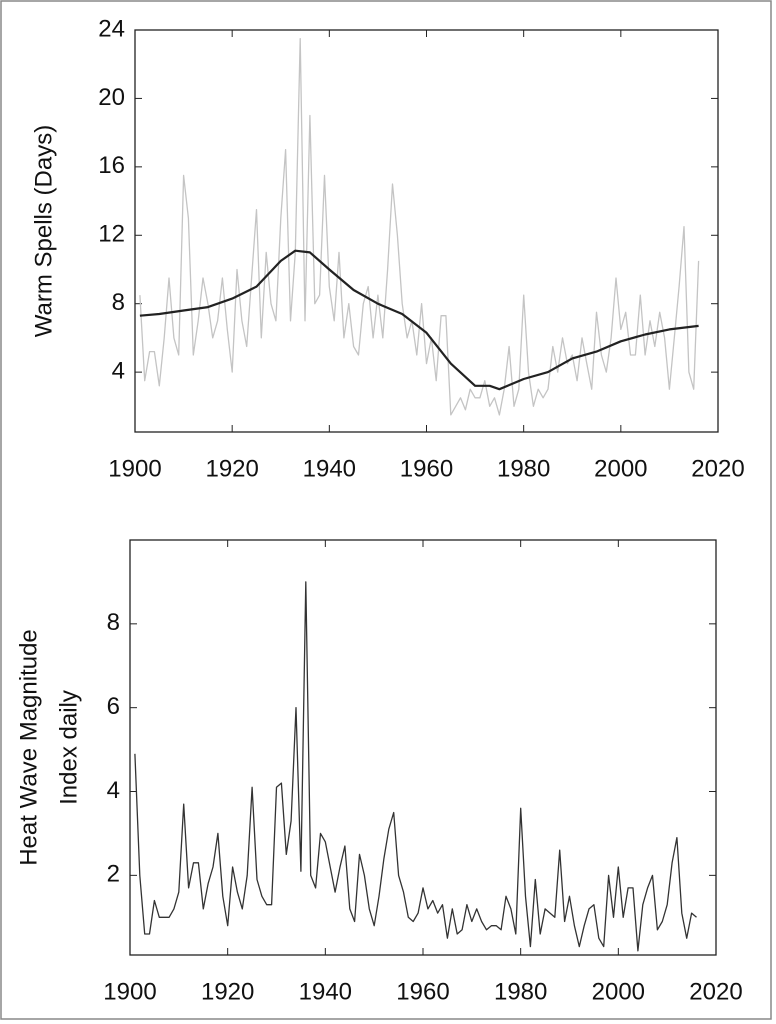 Image resolution: width=776 pixels, height=1024 pixels. Describe the element at coordinates (43, 231) in the screenshot. I see `y-axis-label: Warm Spells (Days)` at that location.